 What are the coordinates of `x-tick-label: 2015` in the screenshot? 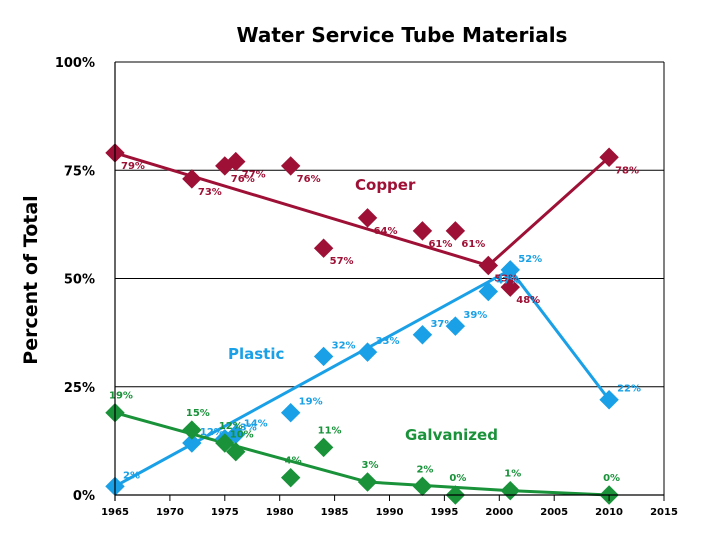 It's located at (664, 512).